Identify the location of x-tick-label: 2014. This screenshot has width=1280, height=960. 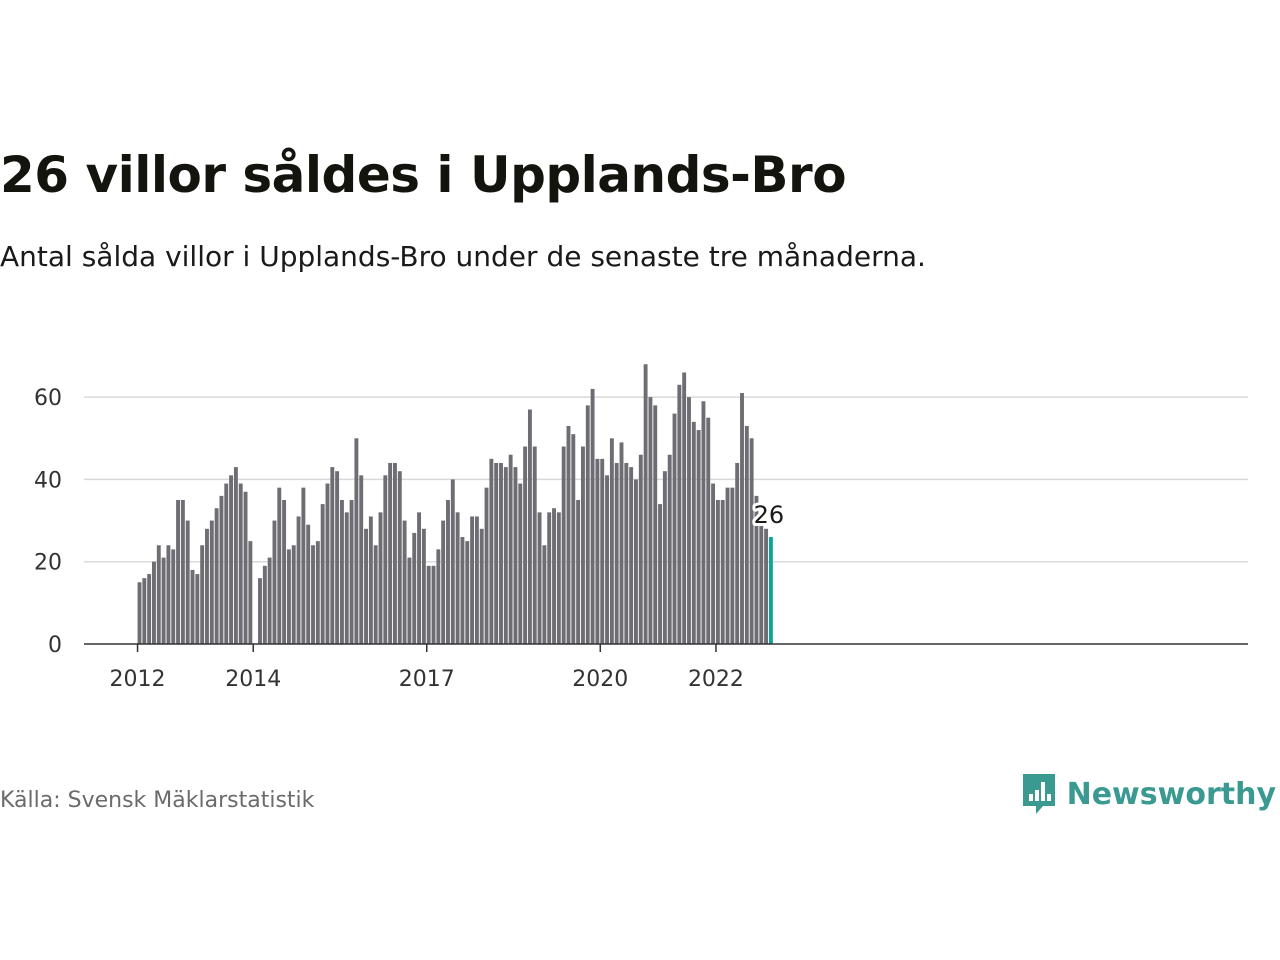
(253, 679).